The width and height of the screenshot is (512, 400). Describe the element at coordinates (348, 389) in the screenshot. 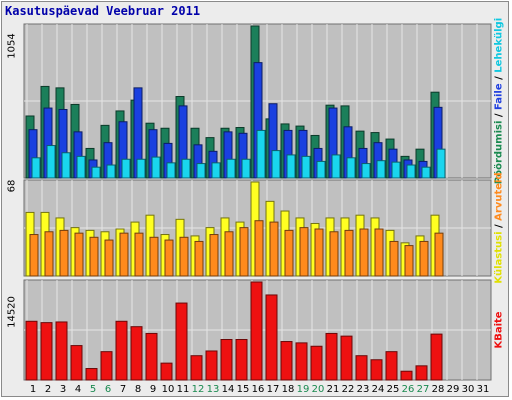

I see `x-tick-label-day-22: 22` at that location.